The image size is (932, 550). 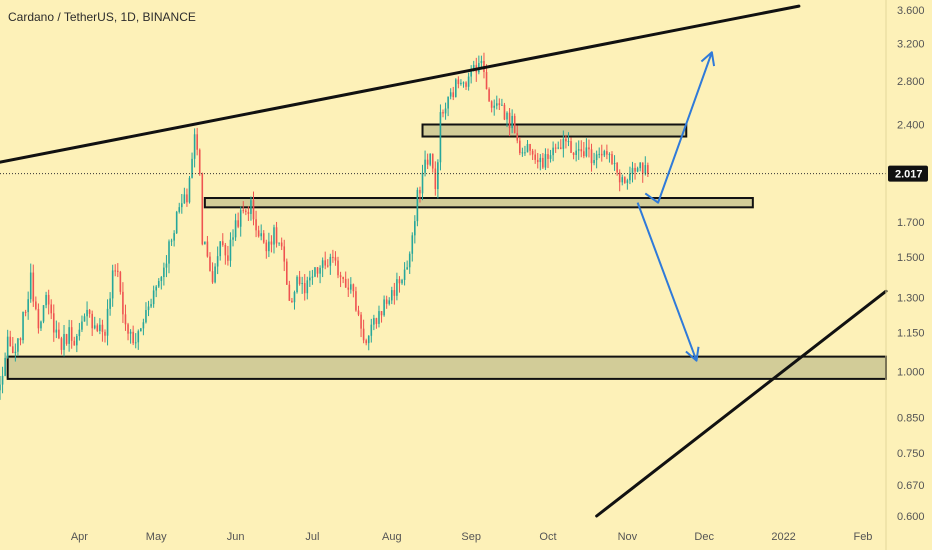 I want to click on x-tick-label: Aug, so click(x=392, y=537).